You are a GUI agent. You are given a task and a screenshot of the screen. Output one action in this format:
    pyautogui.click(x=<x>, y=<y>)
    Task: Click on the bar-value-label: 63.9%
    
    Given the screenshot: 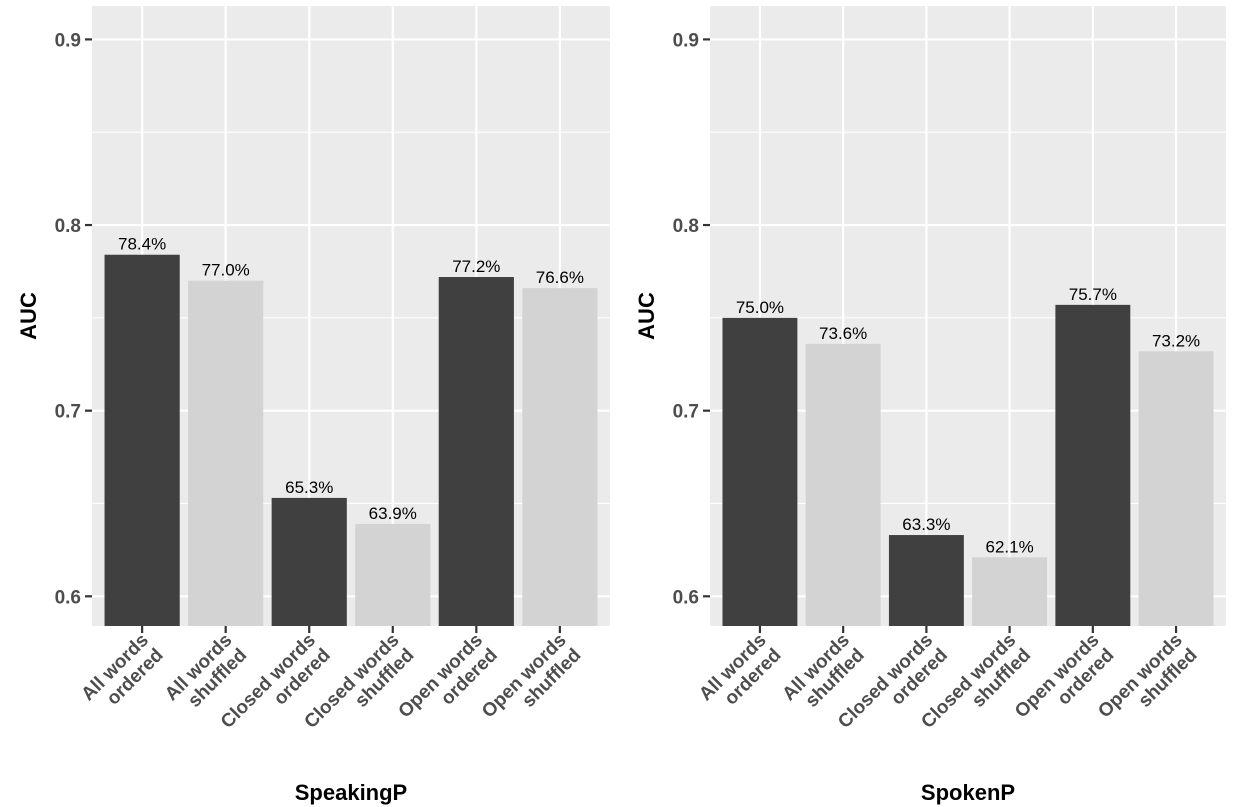 What is the action you would take?
    pyautogui.click(x=393, y=513)
    